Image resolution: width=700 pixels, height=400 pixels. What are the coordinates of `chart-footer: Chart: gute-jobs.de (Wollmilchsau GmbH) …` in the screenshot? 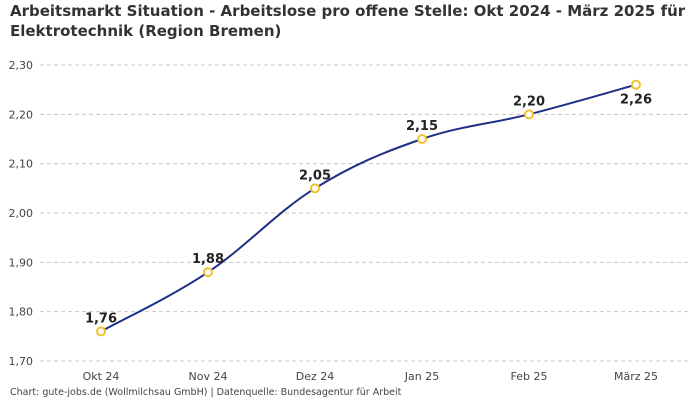 It's located at (206, 392).